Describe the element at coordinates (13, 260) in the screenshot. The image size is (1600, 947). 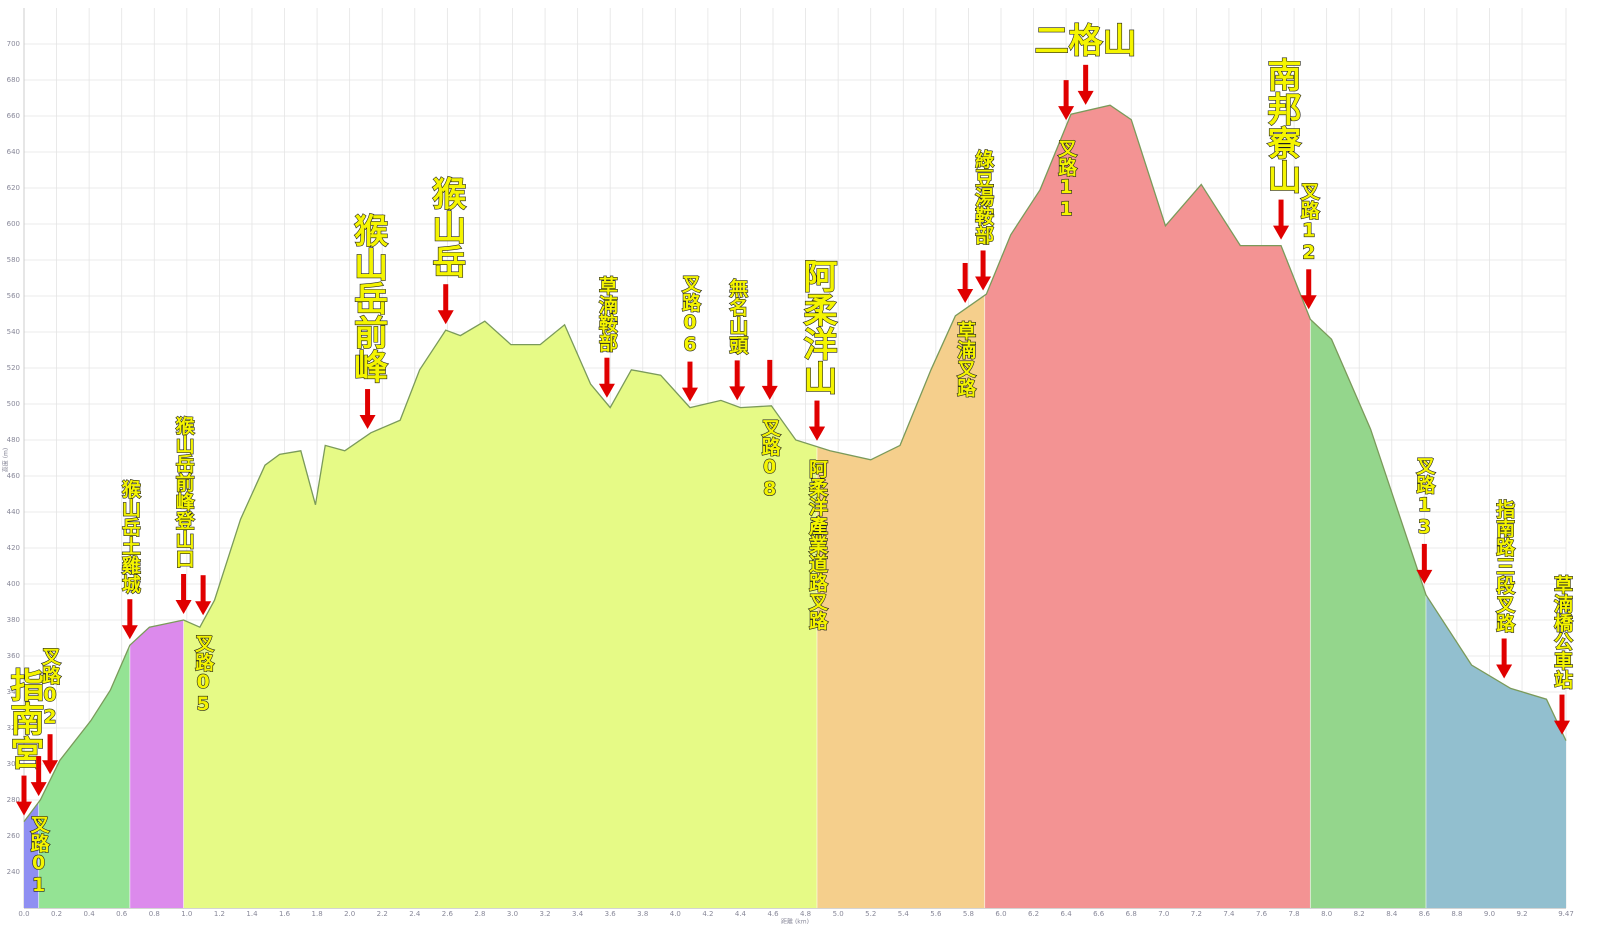
I see `y-tick-label: 580` at that location.